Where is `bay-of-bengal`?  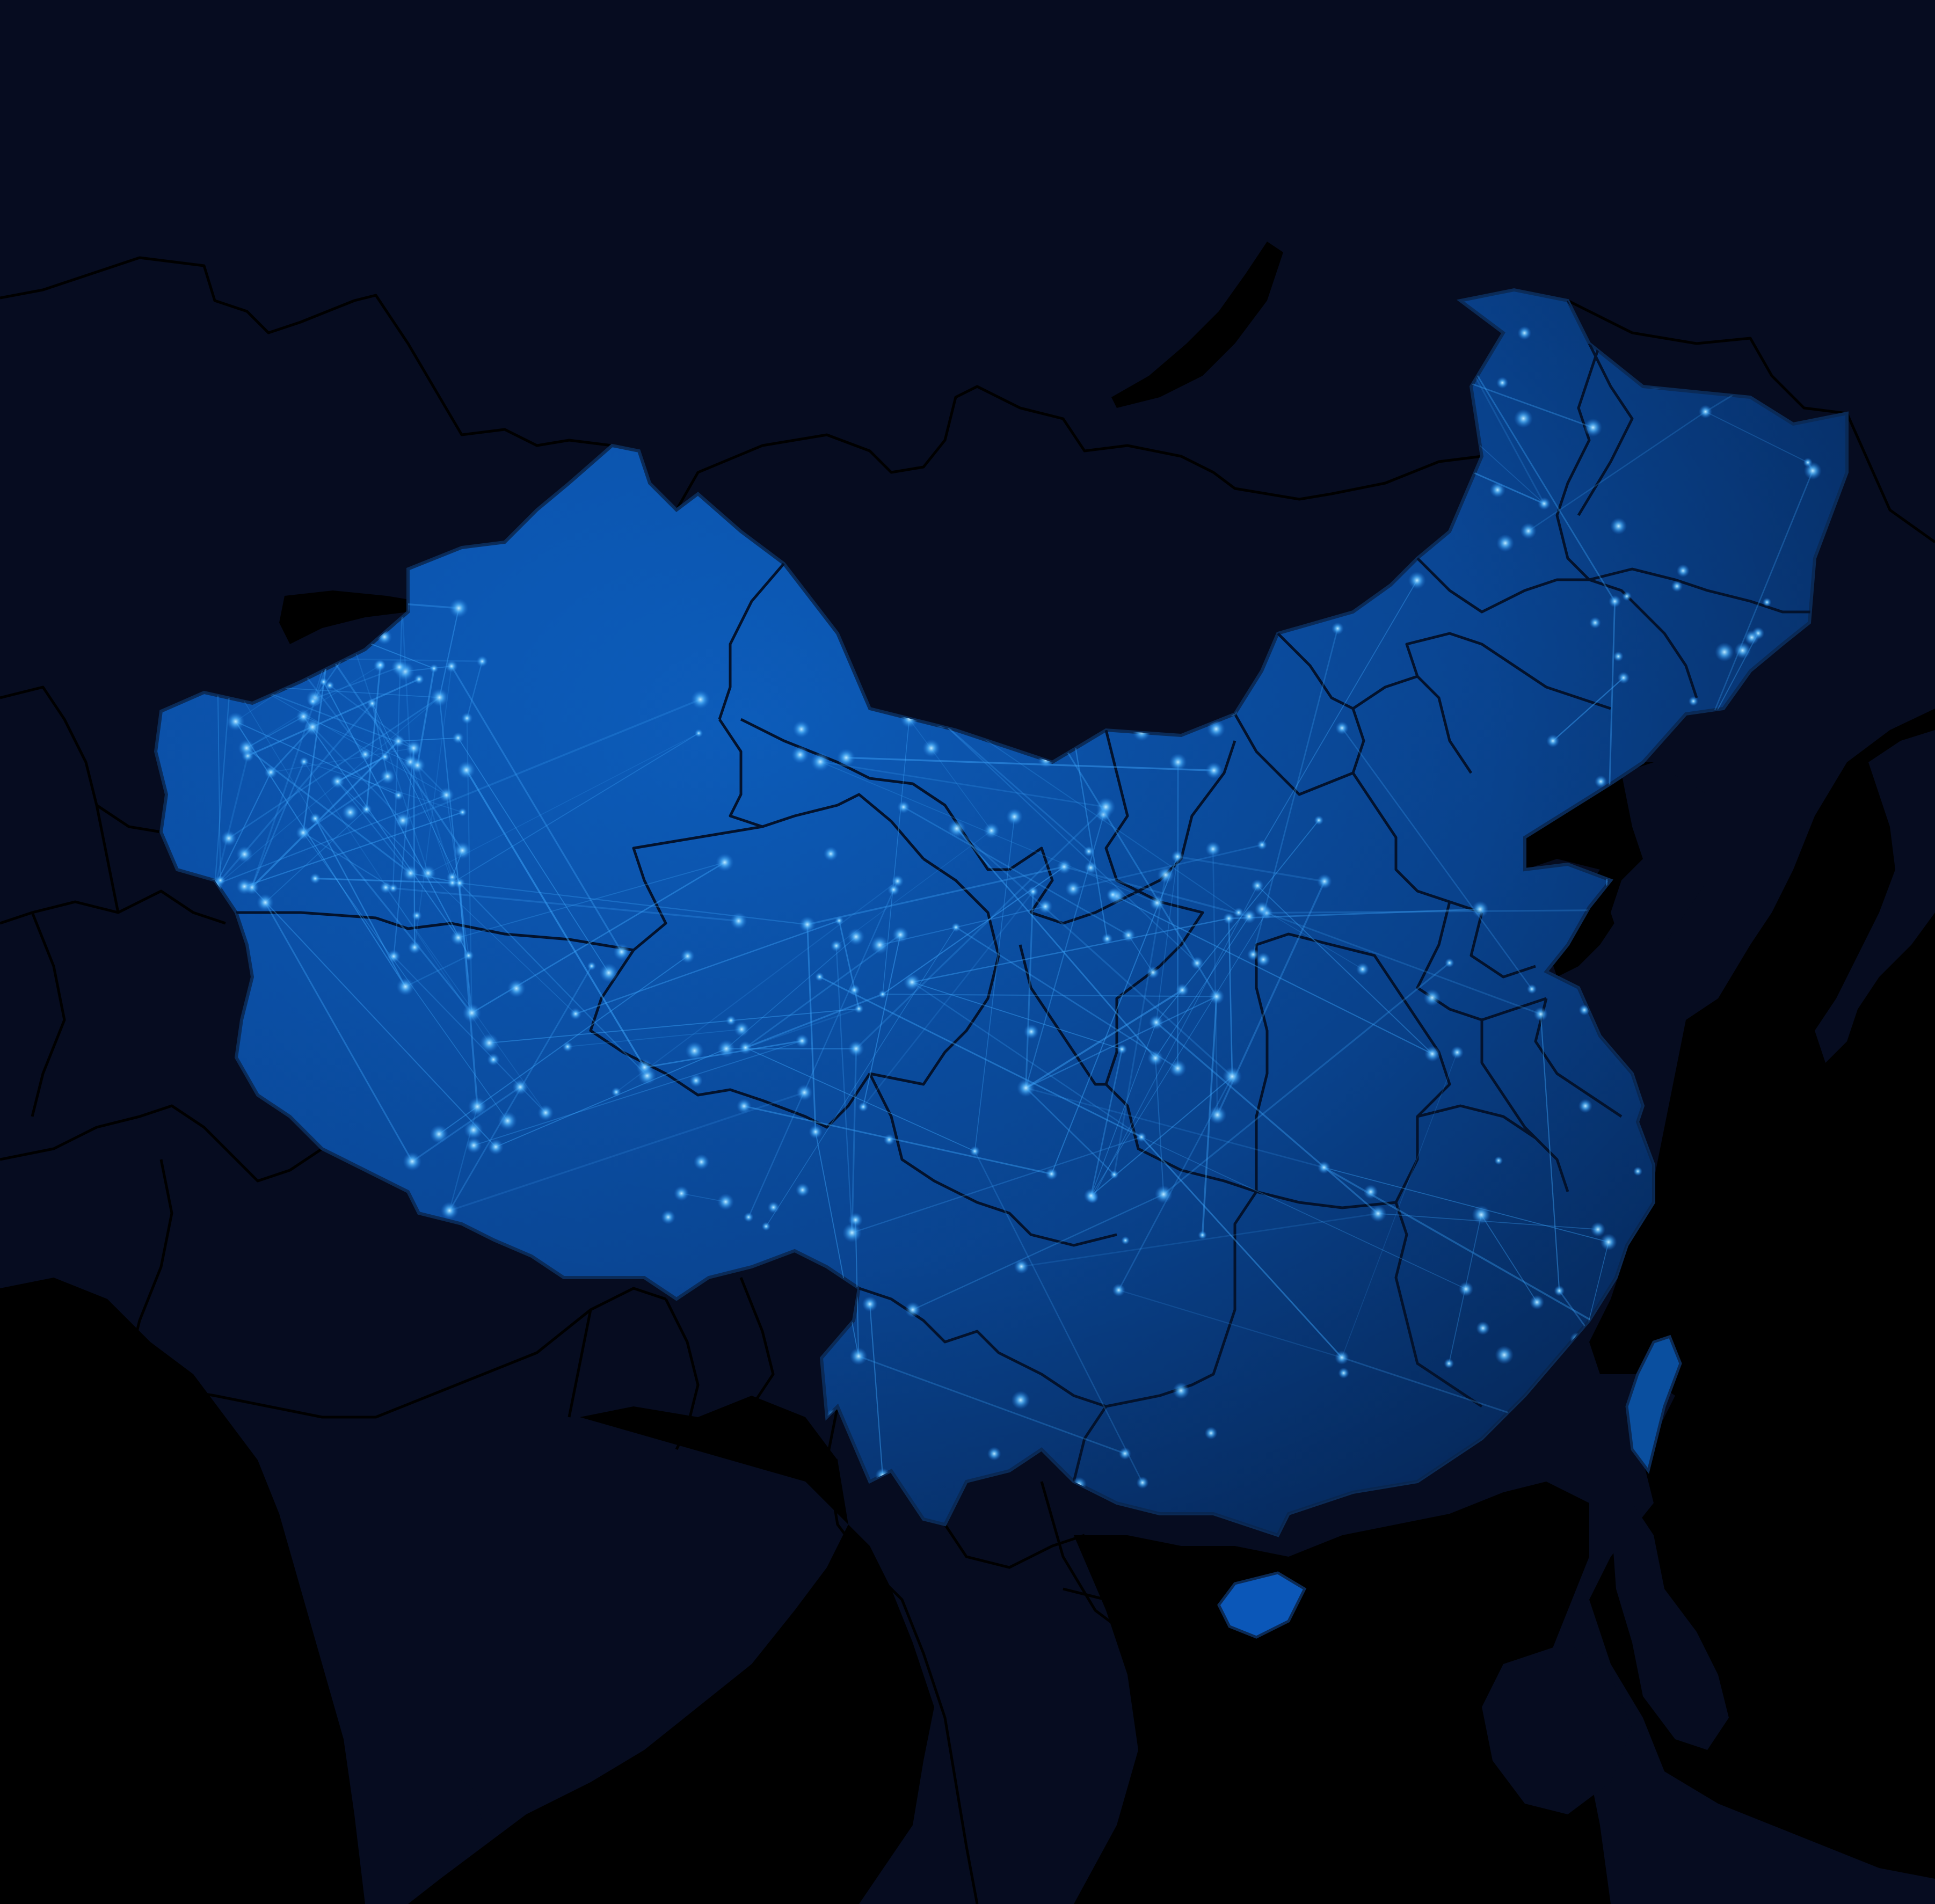
bay-of-bengal is located at coordinates (671, 1650).